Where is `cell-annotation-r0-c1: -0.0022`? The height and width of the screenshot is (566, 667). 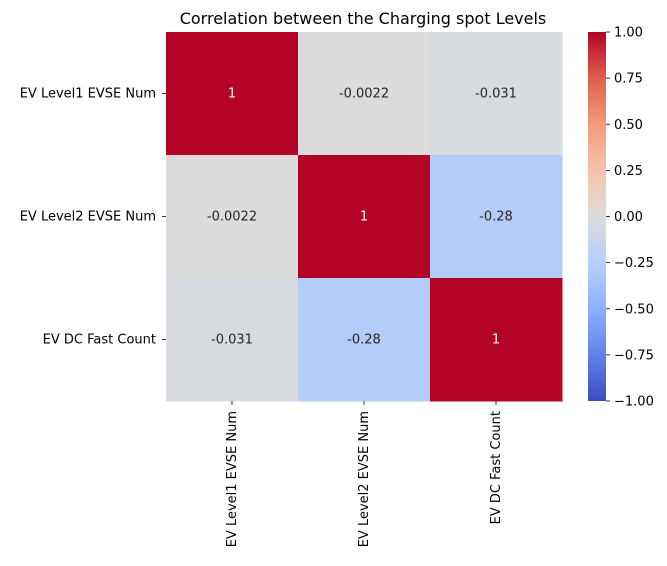 cell-annotation-r0-c1: -0.0022 is located at coordinates (364, 94).